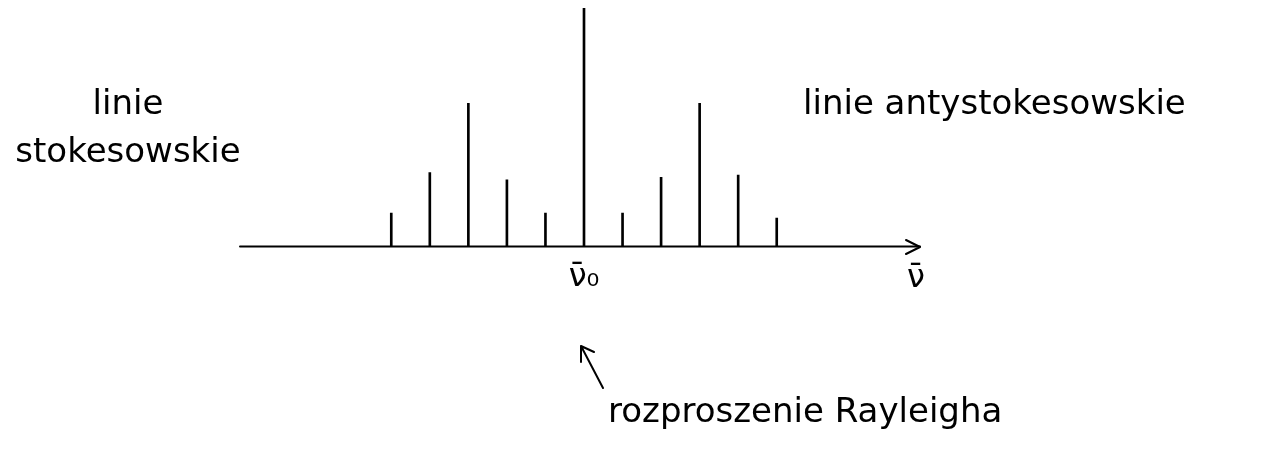 The height and width of the screenshot is (457, 1261). I want to click on text: linie stokesowskie, so click(128, 126).